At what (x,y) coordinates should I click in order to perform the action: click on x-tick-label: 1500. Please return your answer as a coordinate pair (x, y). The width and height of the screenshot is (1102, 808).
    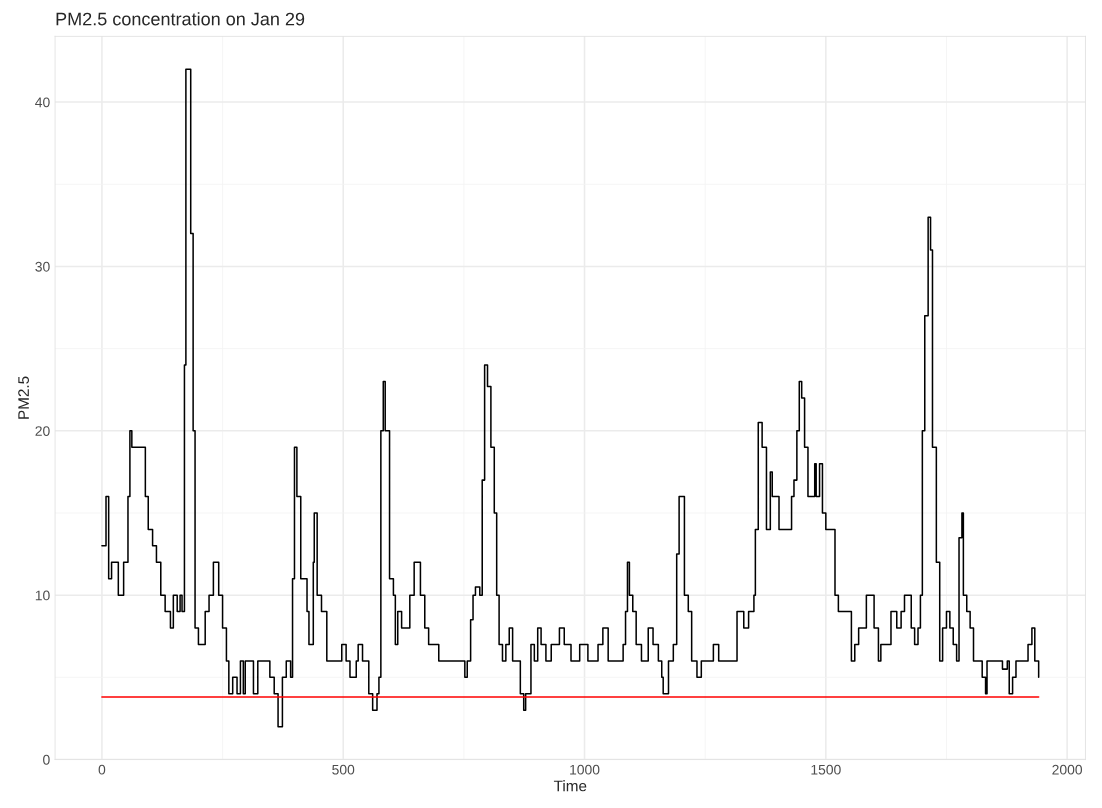
    Looking at the image, I should click on (826, 769).